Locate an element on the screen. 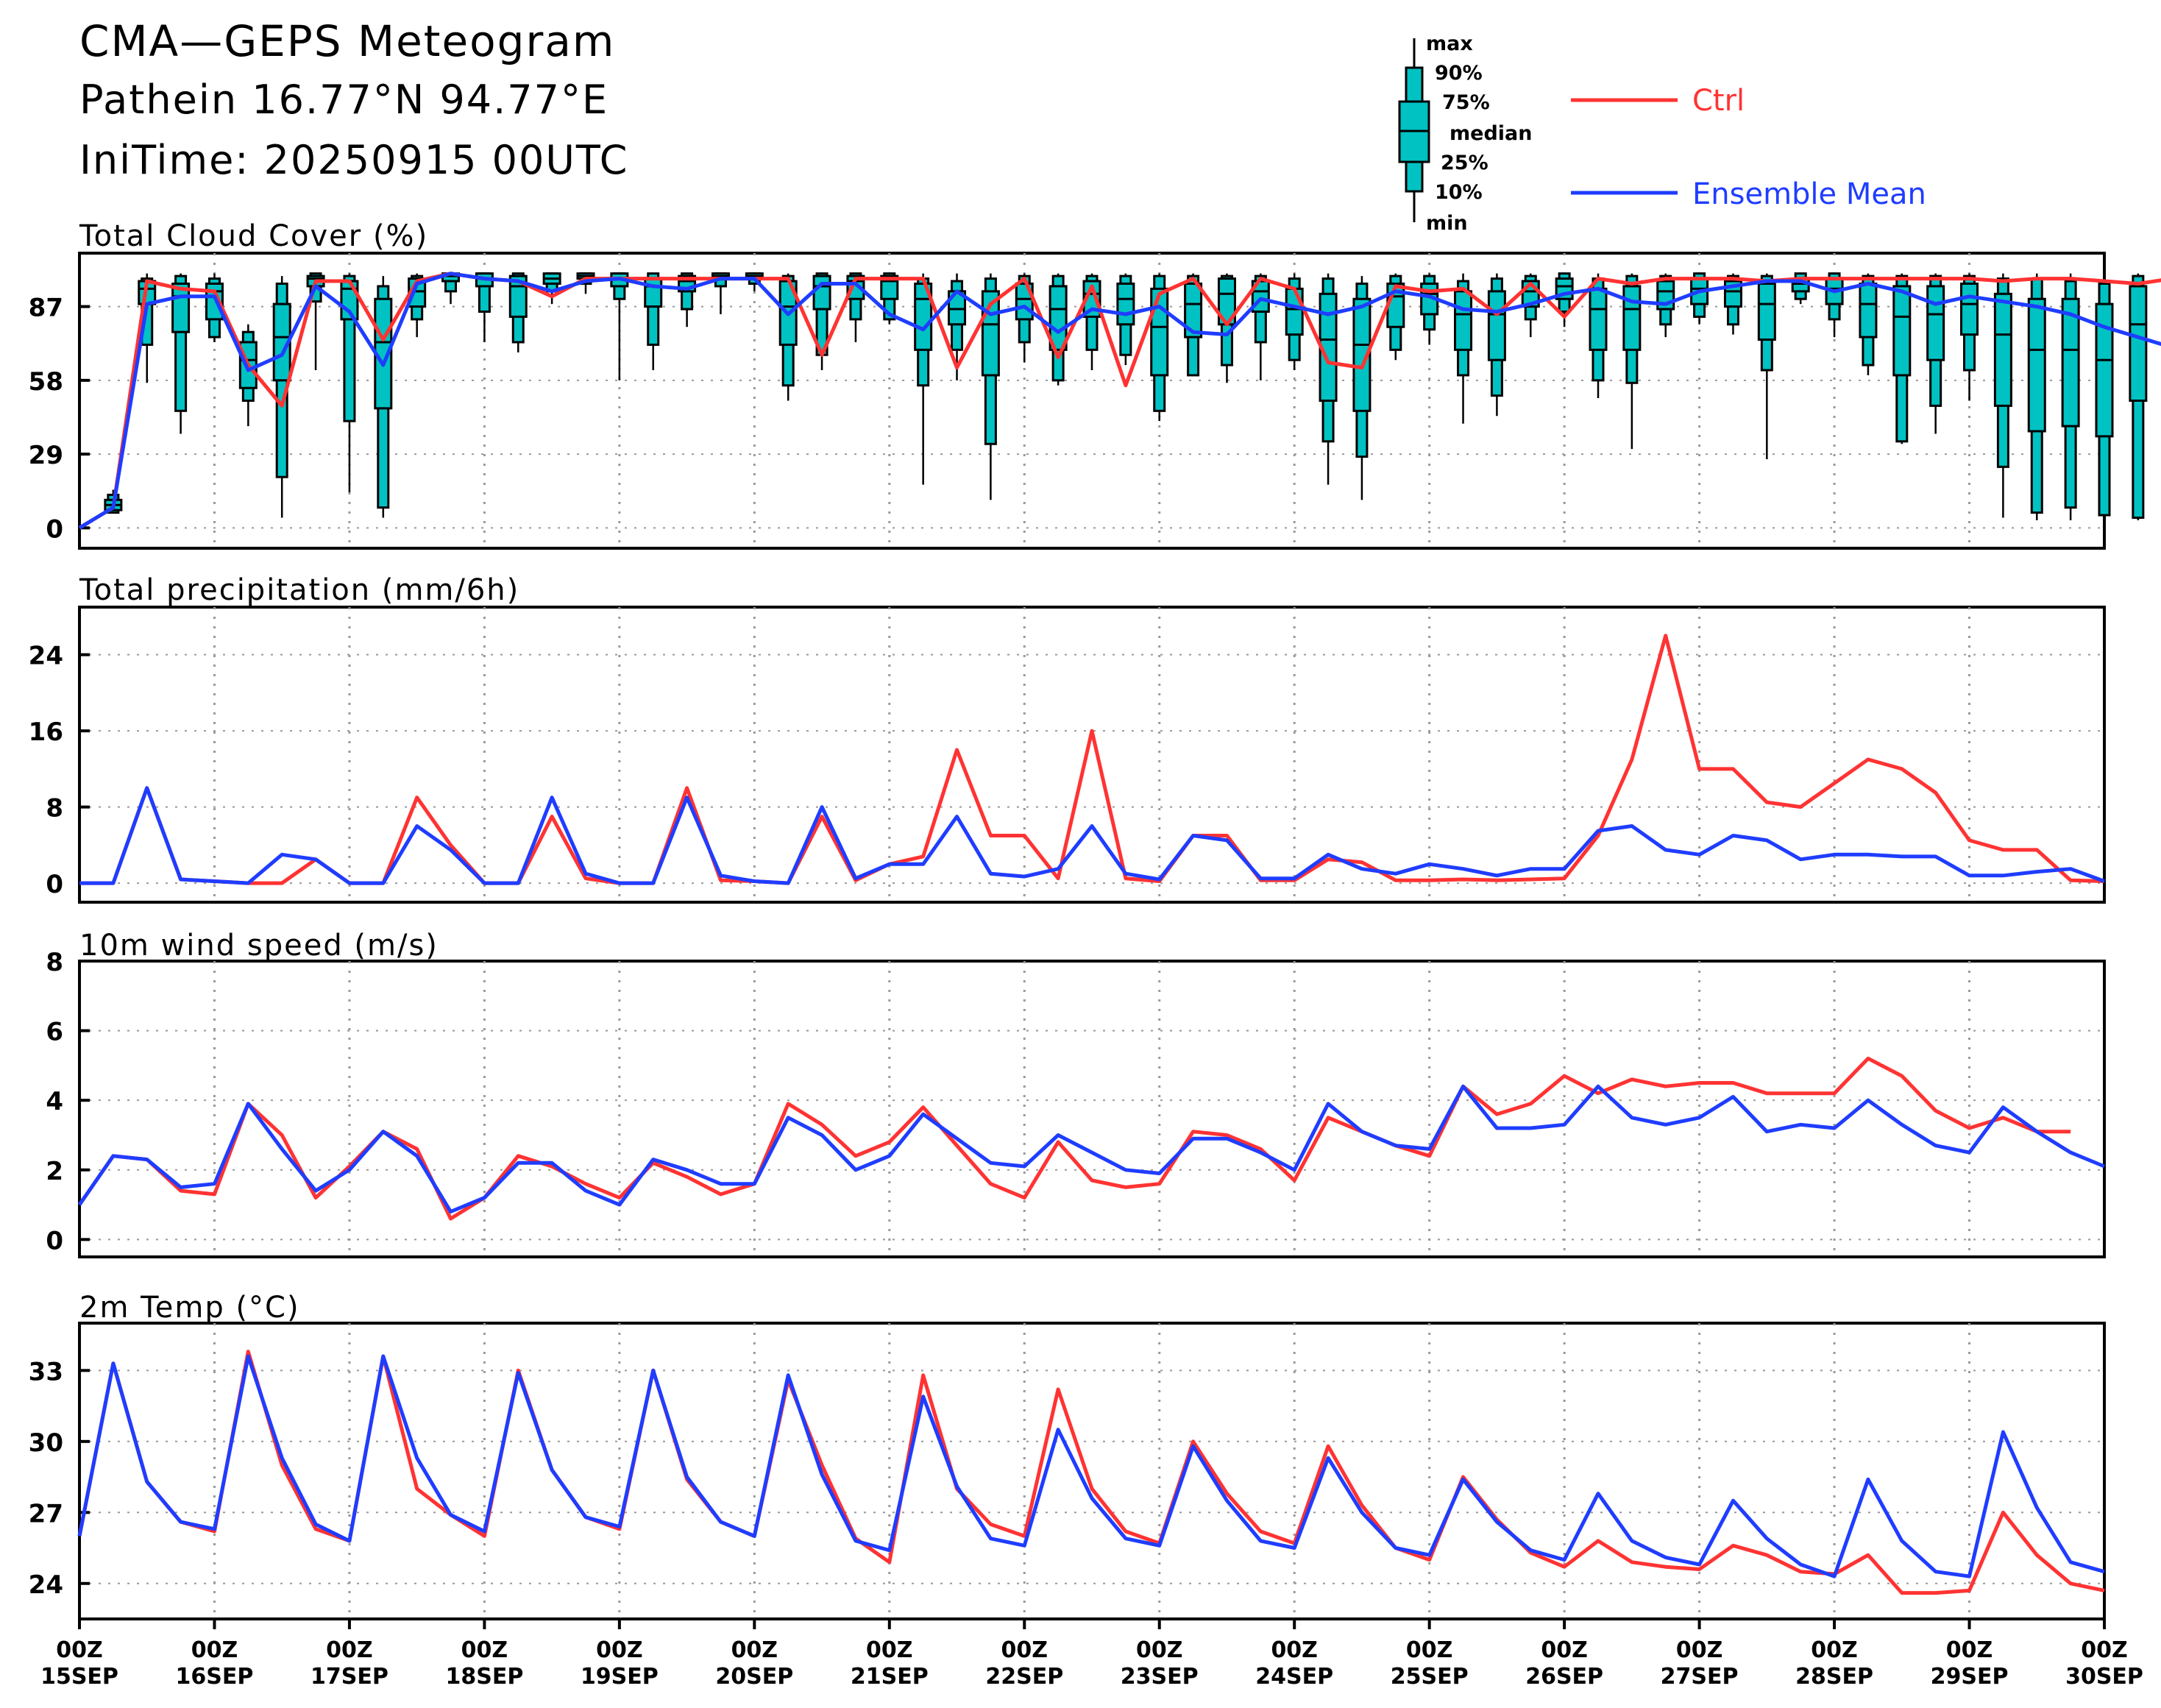  panel-title: 10m wind speed (m/s) is located at coordinates (259, 946).